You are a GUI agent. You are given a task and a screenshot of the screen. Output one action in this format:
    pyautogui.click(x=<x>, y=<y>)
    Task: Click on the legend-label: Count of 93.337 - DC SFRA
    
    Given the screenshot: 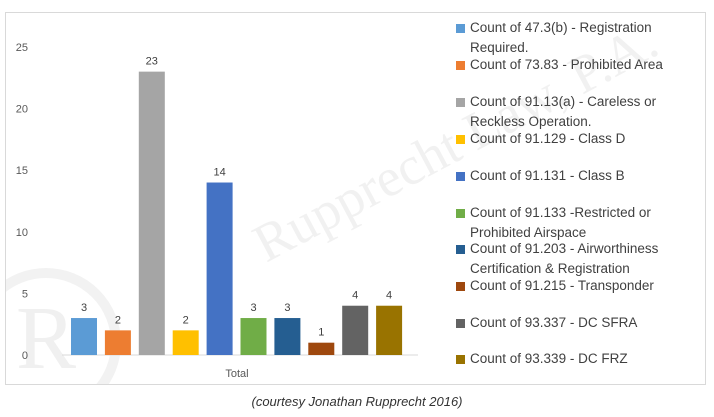 What is the action you would take?
    pyautogui.click(x=554, y=322)
    